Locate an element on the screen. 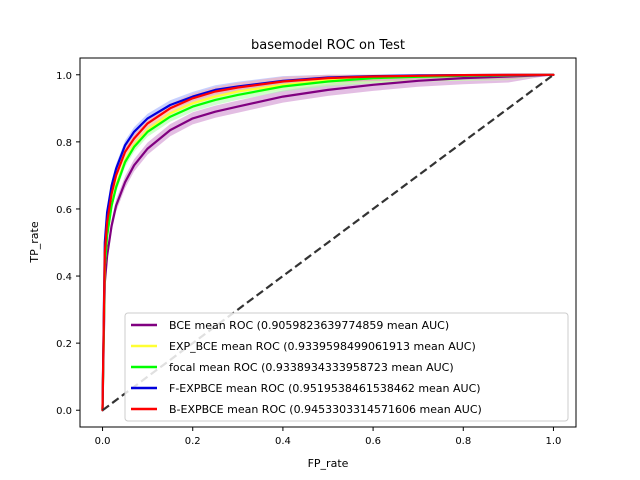 Image resolution: width=640 pixels, height=480 pixels. chart-title: basemodel ROC on Test is located at coordinates (328, 45).